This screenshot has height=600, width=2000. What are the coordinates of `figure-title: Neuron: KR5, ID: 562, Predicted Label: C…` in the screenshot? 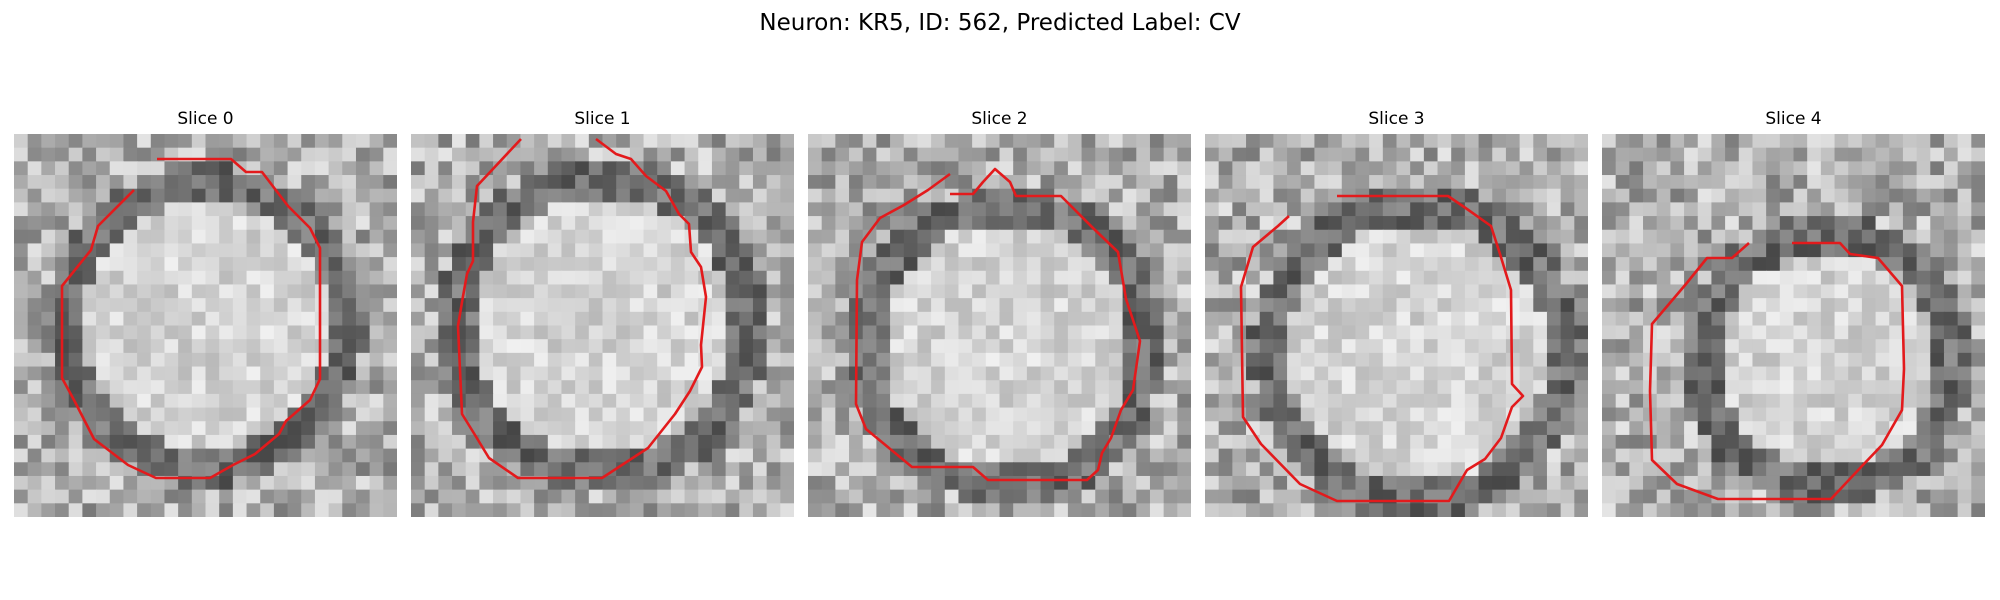 It's located at (1000, 23).